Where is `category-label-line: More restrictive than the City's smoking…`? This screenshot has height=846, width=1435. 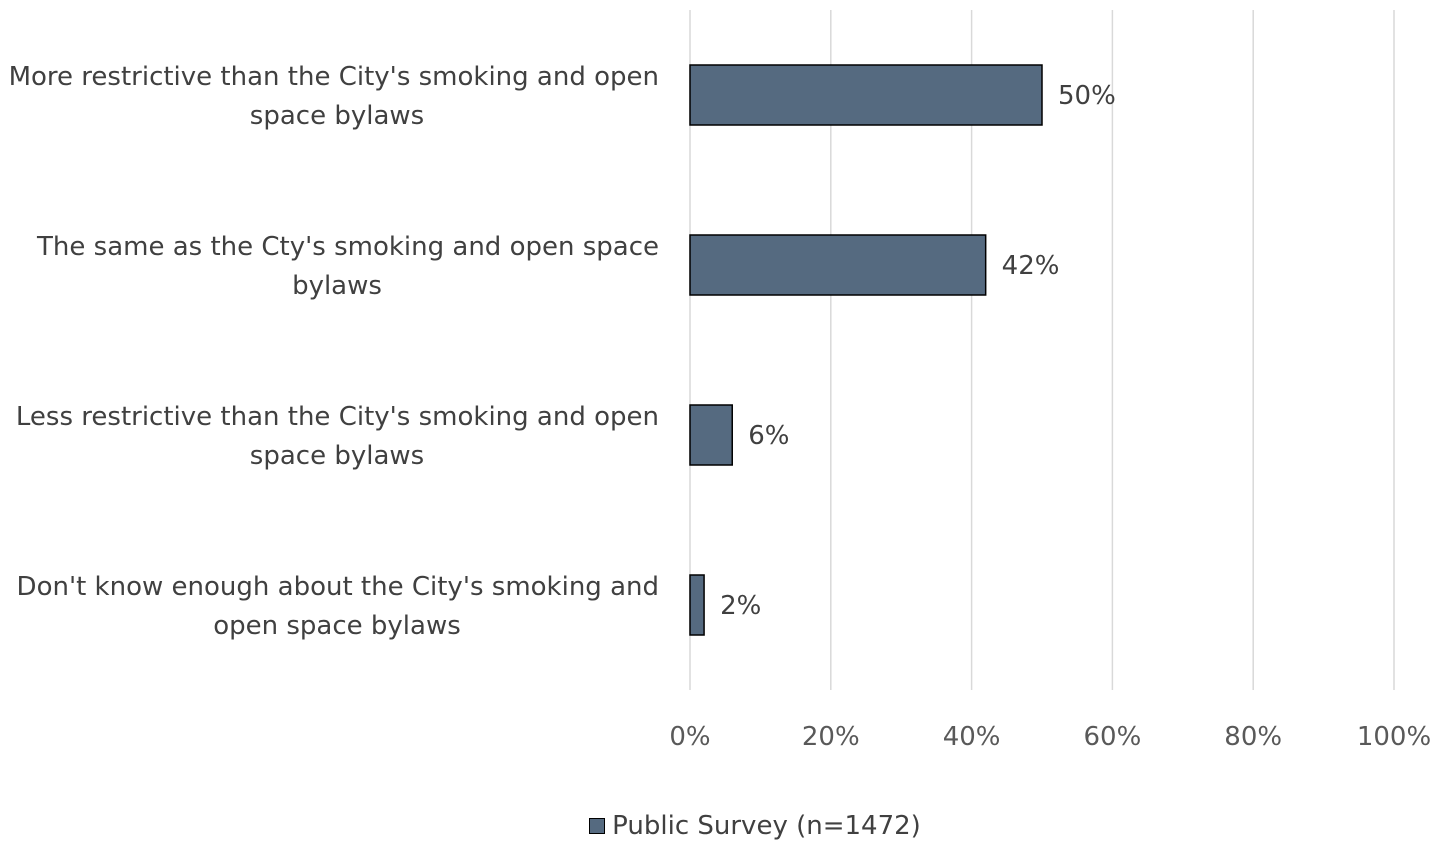
category-label-line: More restrictive than the City's smoking… is located at coordinates (334, 77).